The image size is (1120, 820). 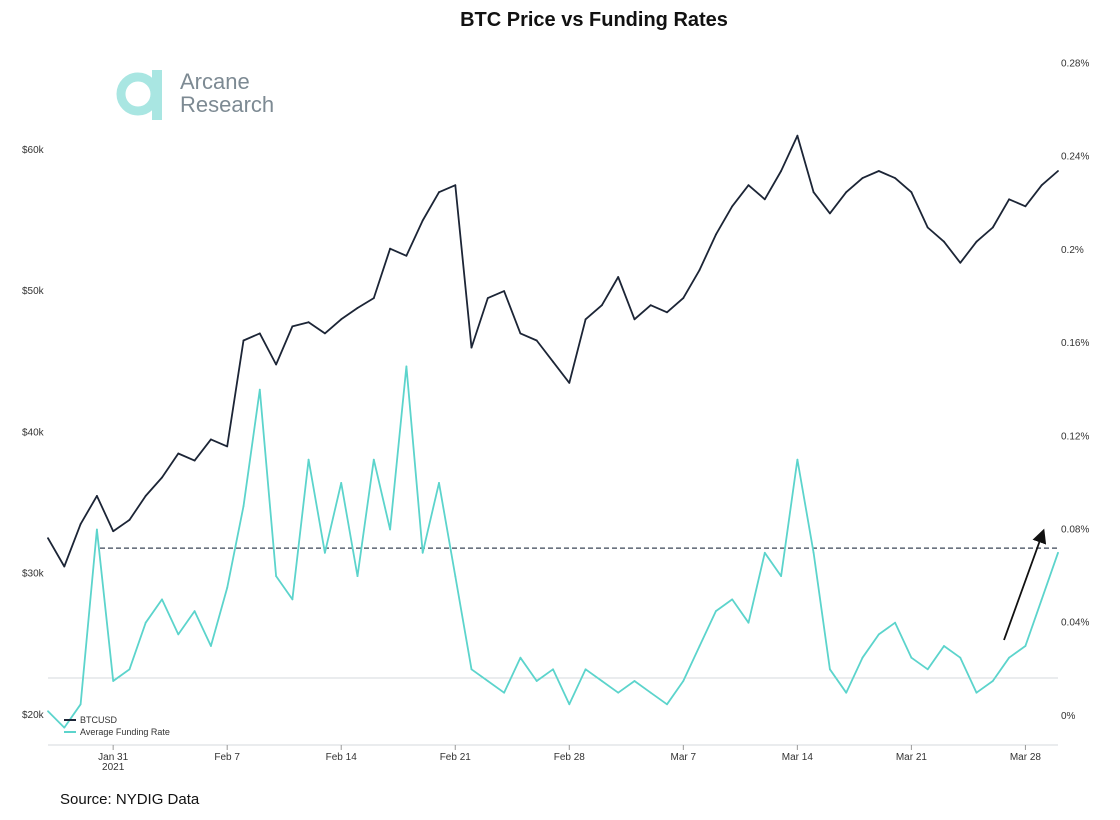 What do you see at coordinates (33, 291) in the screenshot?
I see `y-left-tick-label: $50k` at bounding box center [33, 291].